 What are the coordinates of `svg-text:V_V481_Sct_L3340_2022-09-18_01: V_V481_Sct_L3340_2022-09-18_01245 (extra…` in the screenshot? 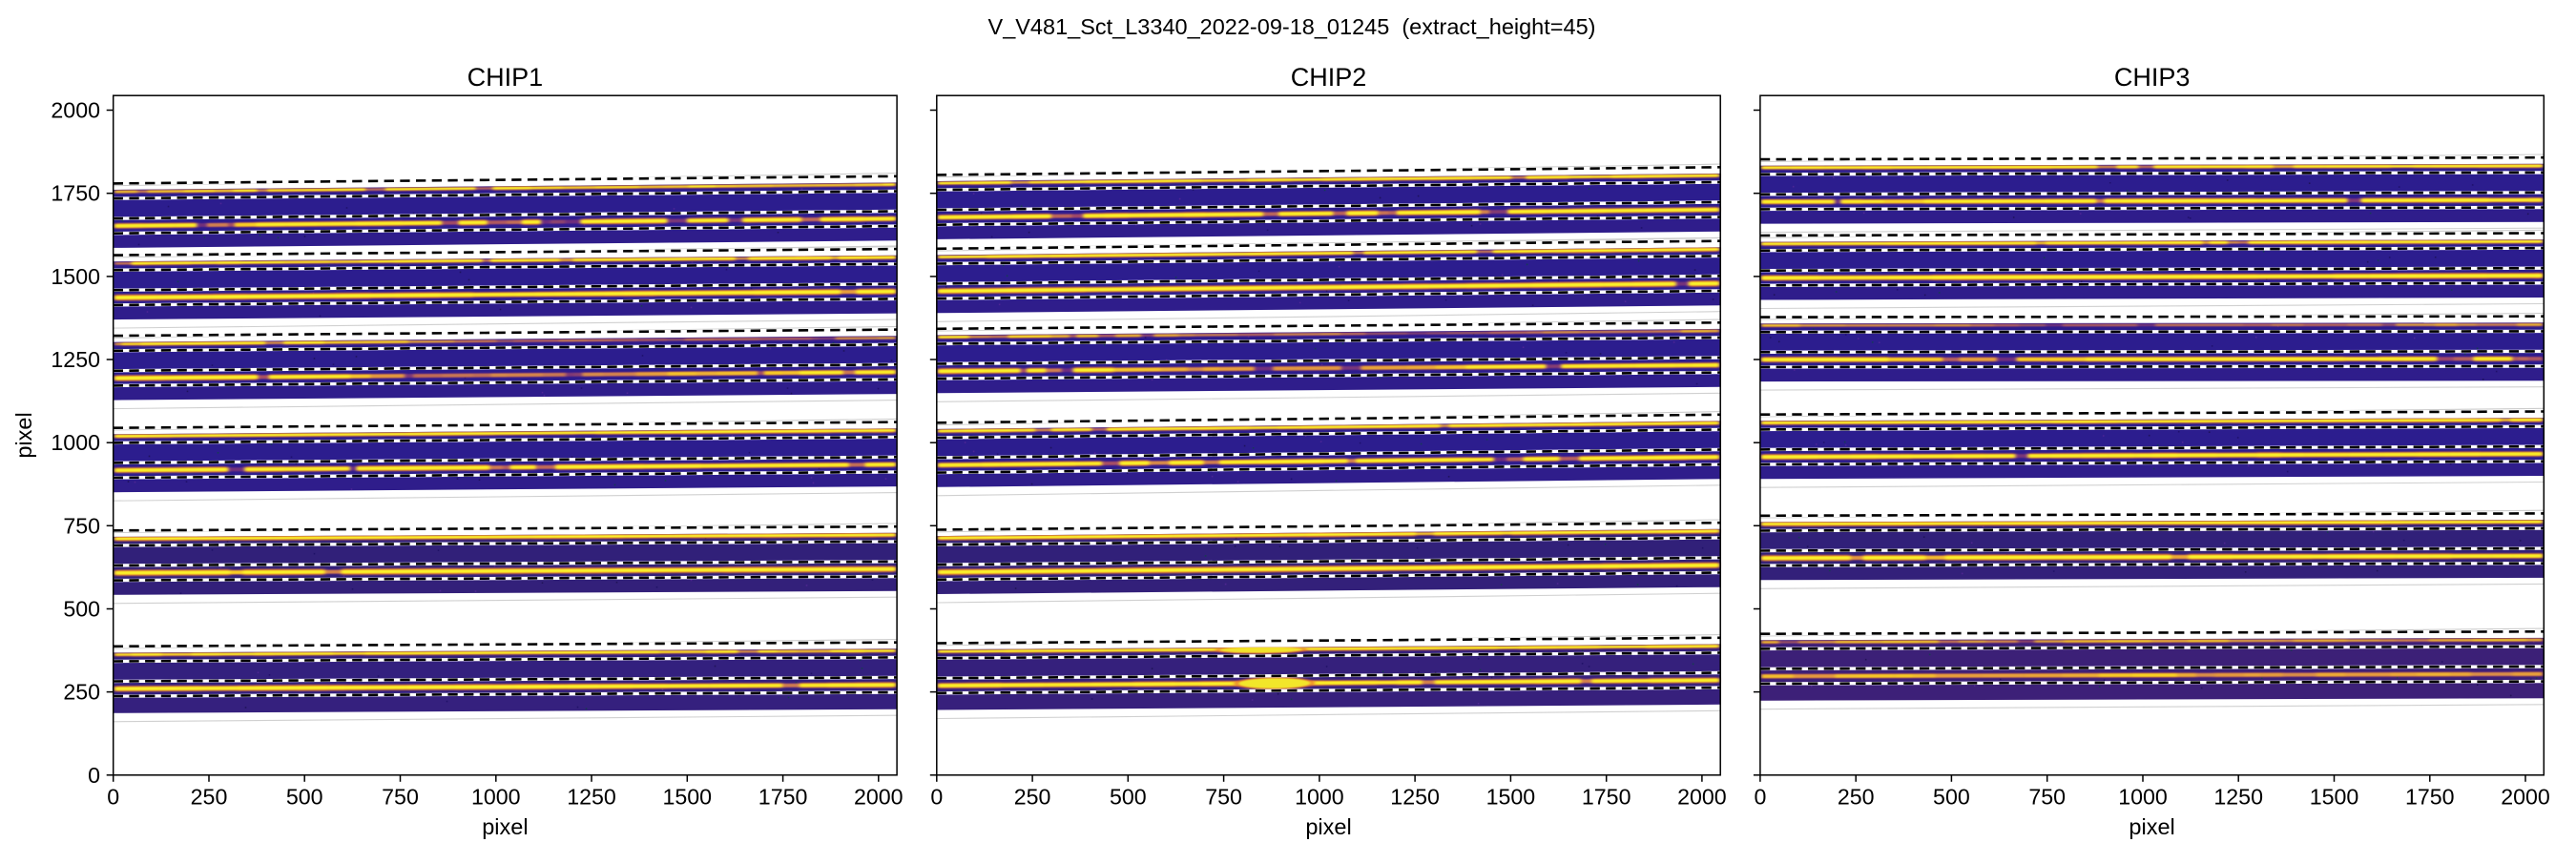 It's located at (1292, 26).